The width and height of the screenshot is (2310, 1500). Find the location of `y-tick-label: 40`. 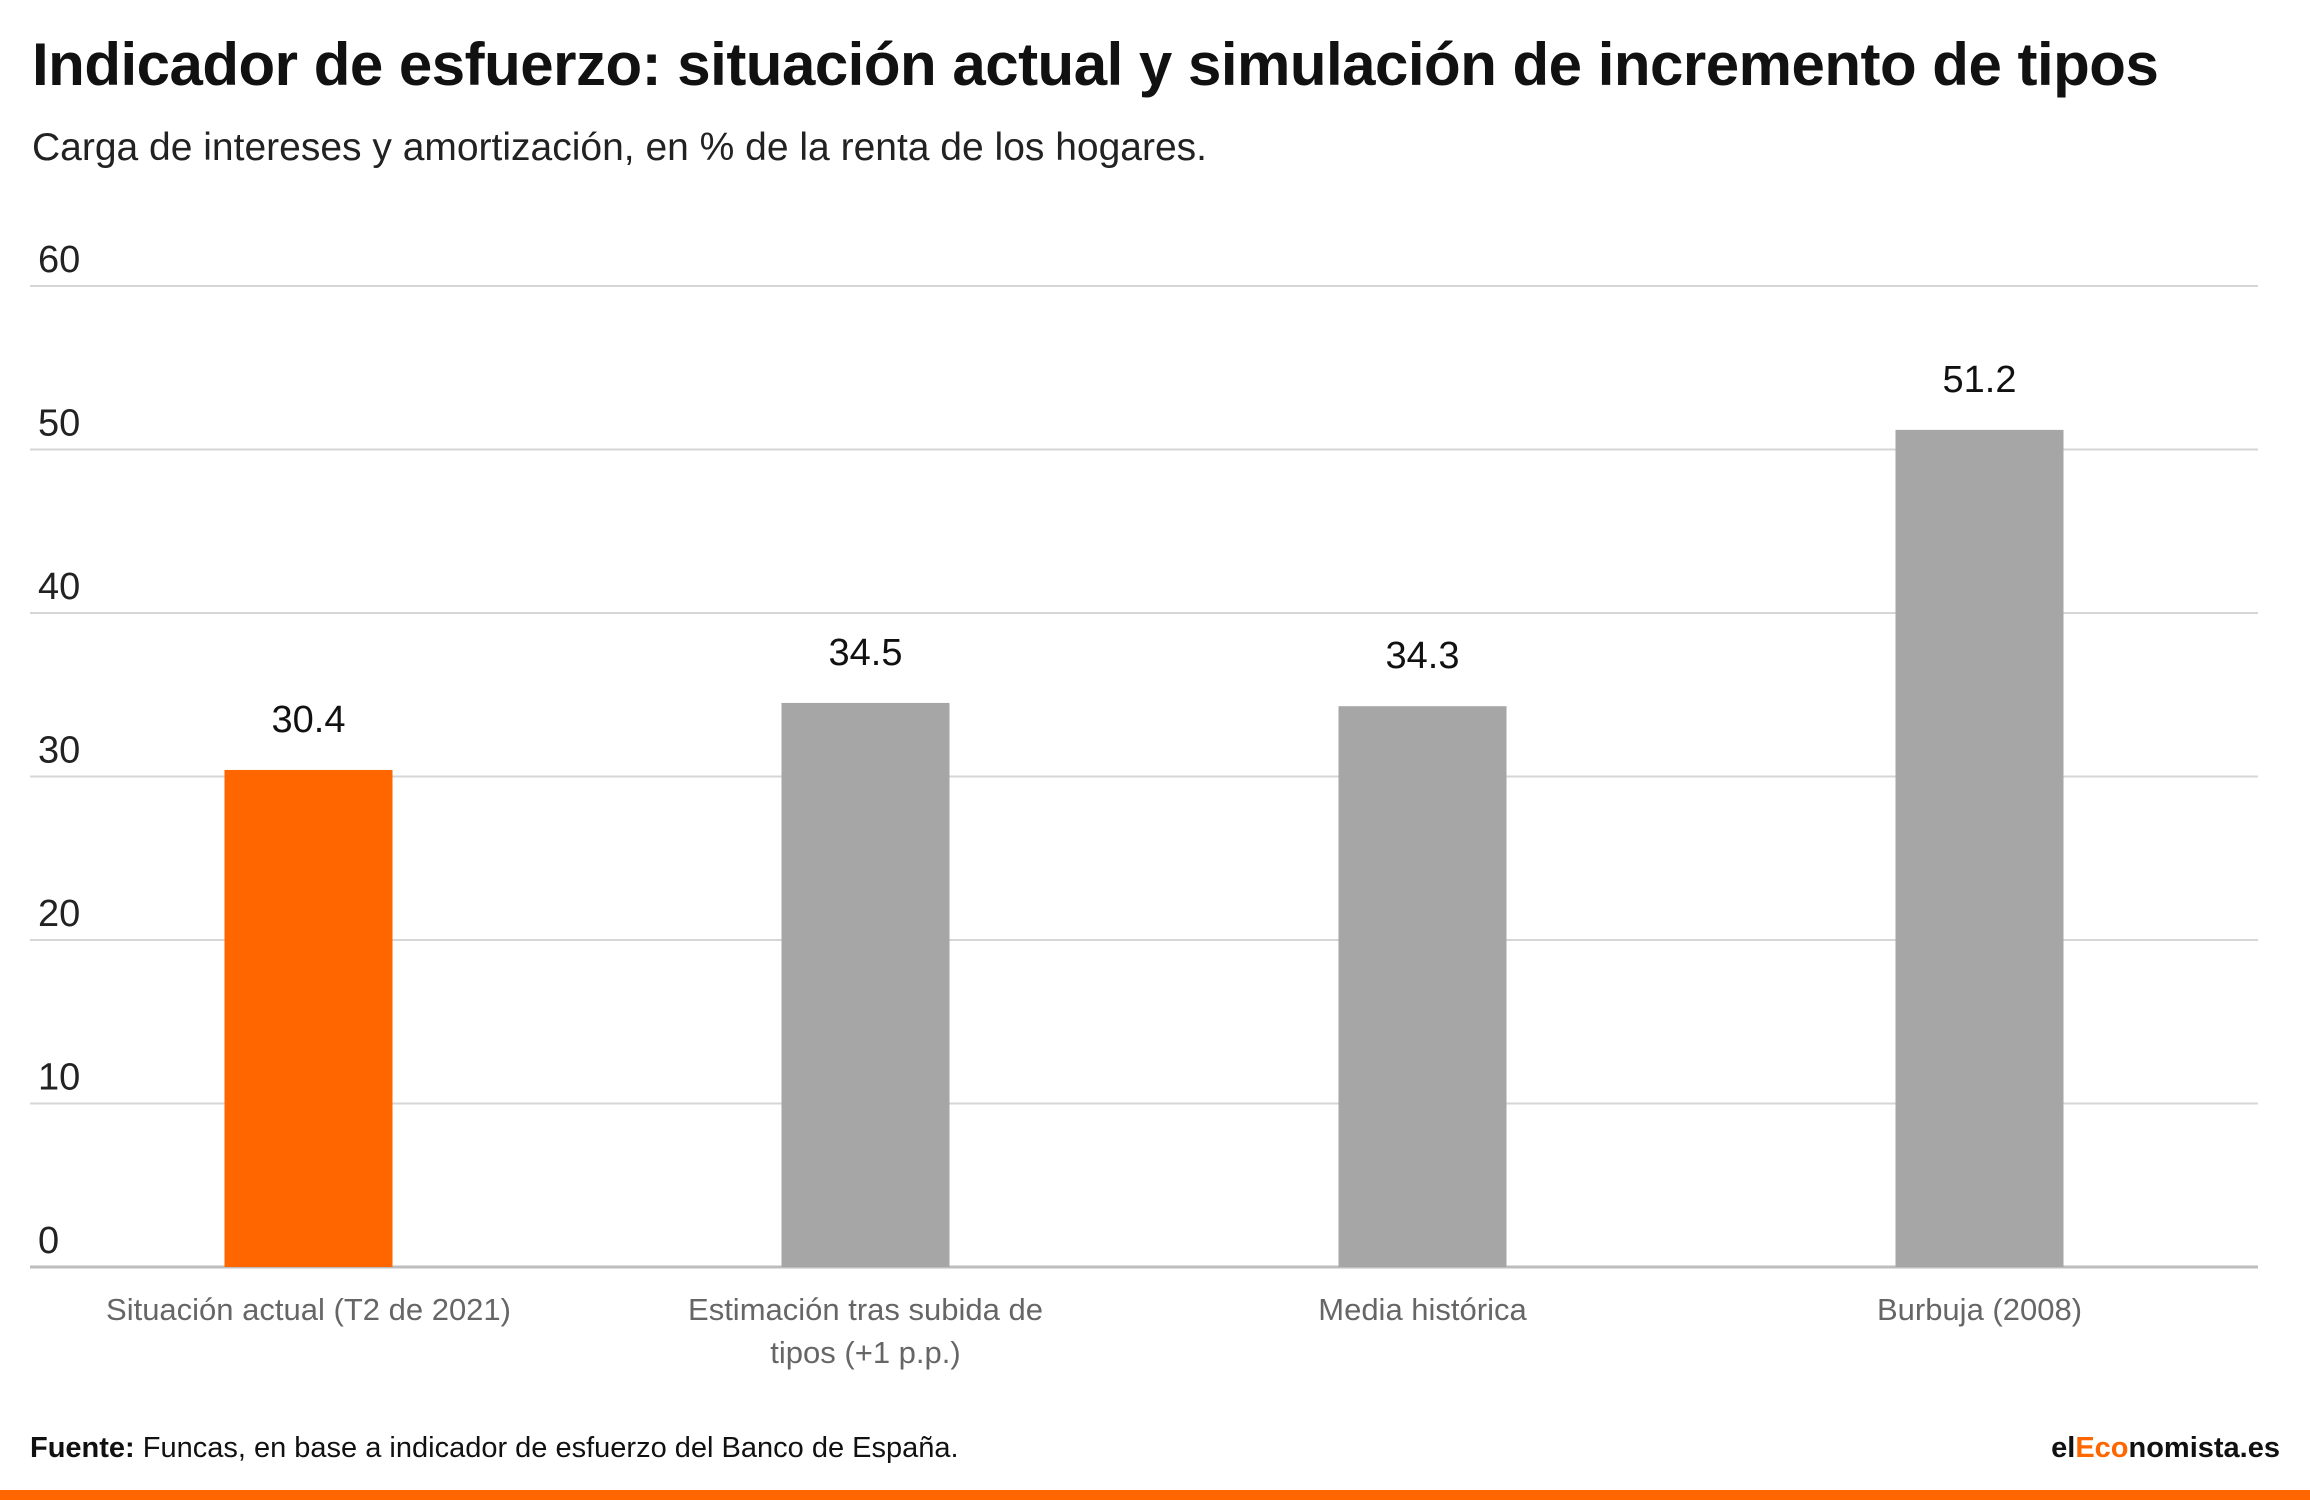

y-tick-label: 40 is located at coordinates (59, 587).